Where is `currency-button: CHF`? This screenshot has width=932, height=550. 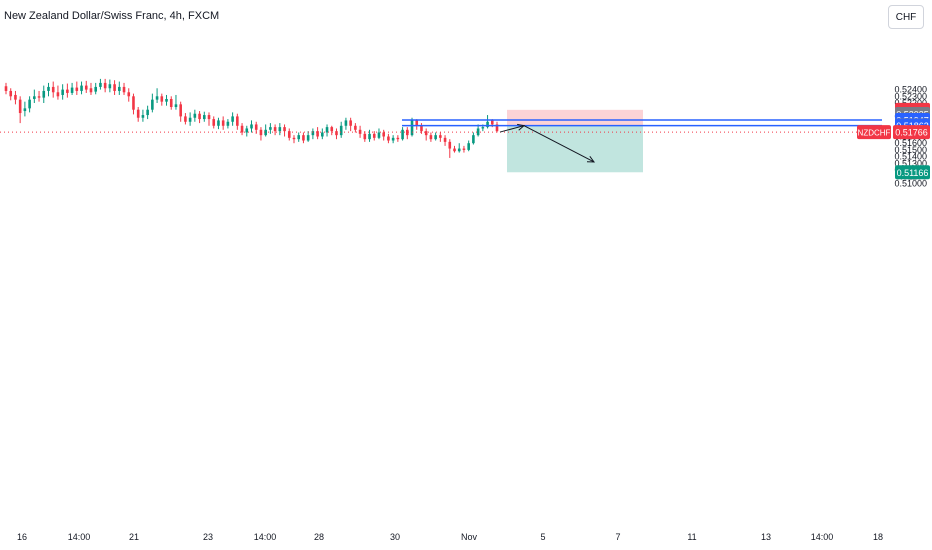 currency-button: CHF is located at coordinates (906, 17).